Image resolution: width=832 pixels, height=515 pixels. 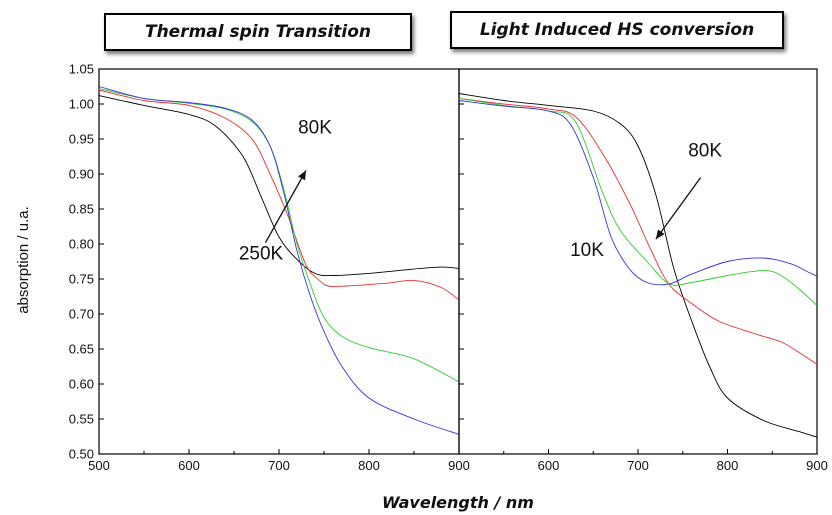 I want to click on left-annotation-80K: 80K, so click(x=315, y=127).